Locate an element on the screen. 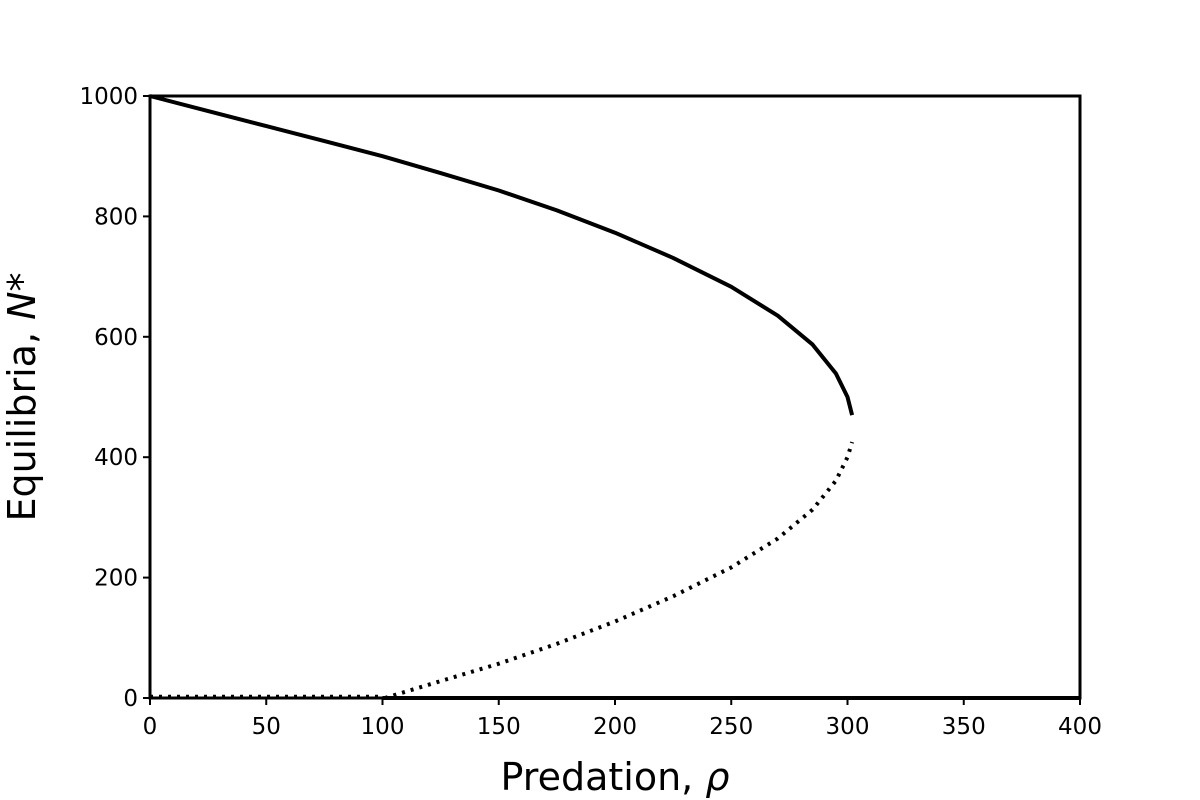 This screenshot has height=800, width=1200. x-tick-label: 300 is located at coordinates (848, 727).